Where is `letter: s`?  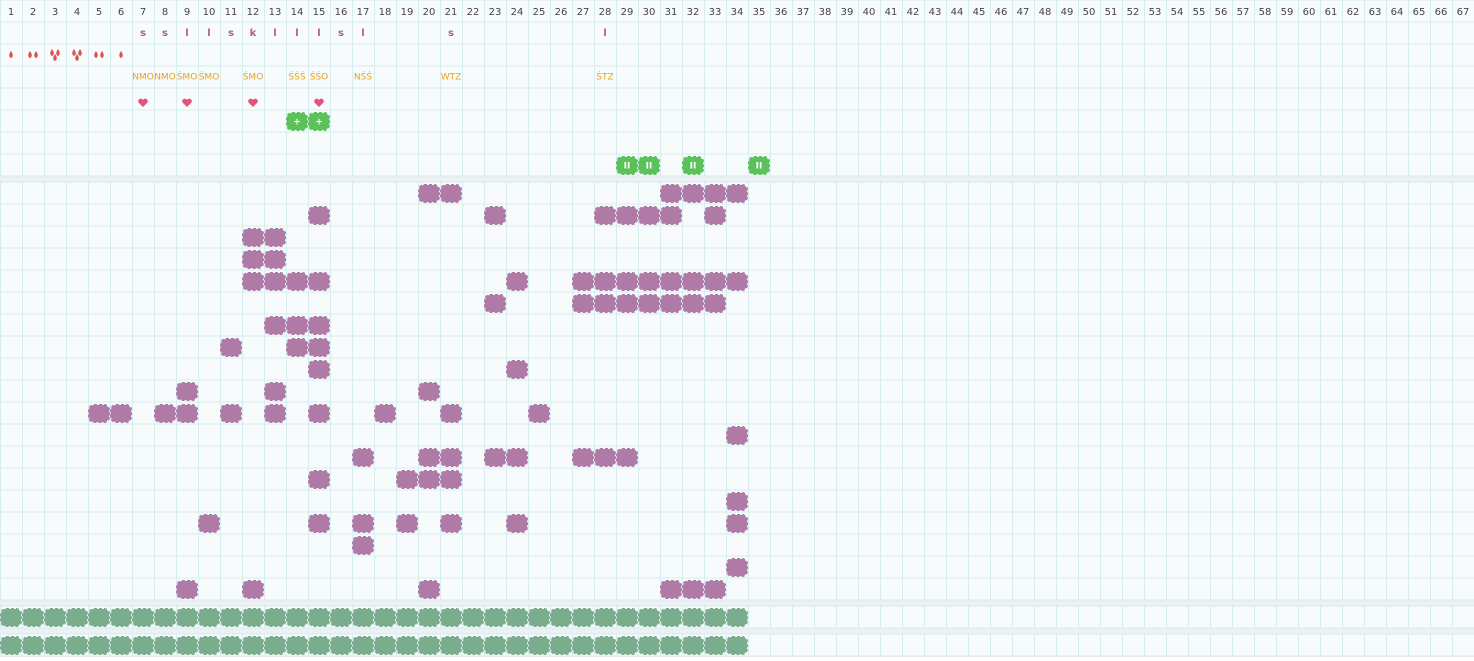 letter: s is located at coordinates (231, 33).